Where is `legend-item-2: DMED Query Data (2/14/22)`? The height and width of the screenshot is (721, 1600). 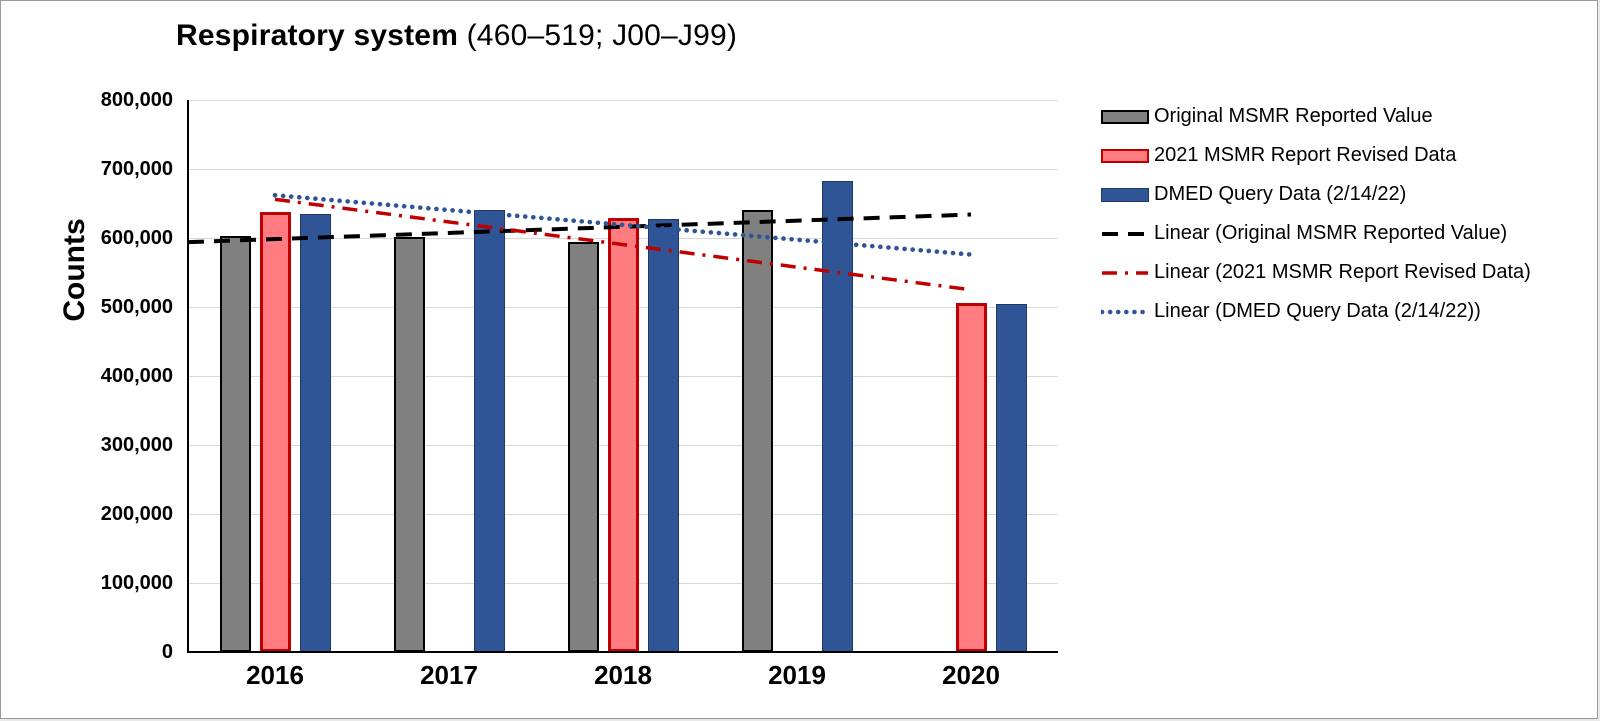 legend-item-2: DMED Query Data (2/14/22) is located at coordinates (1316, 194).